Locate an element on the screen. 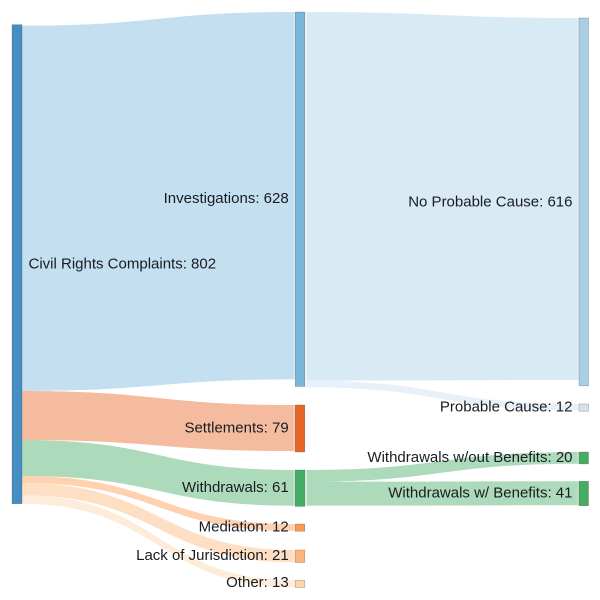 Image resolution: width=600 pixels, height=600 pixels. svg-text: Mediation: 12 is located at coordinates (244, 527).